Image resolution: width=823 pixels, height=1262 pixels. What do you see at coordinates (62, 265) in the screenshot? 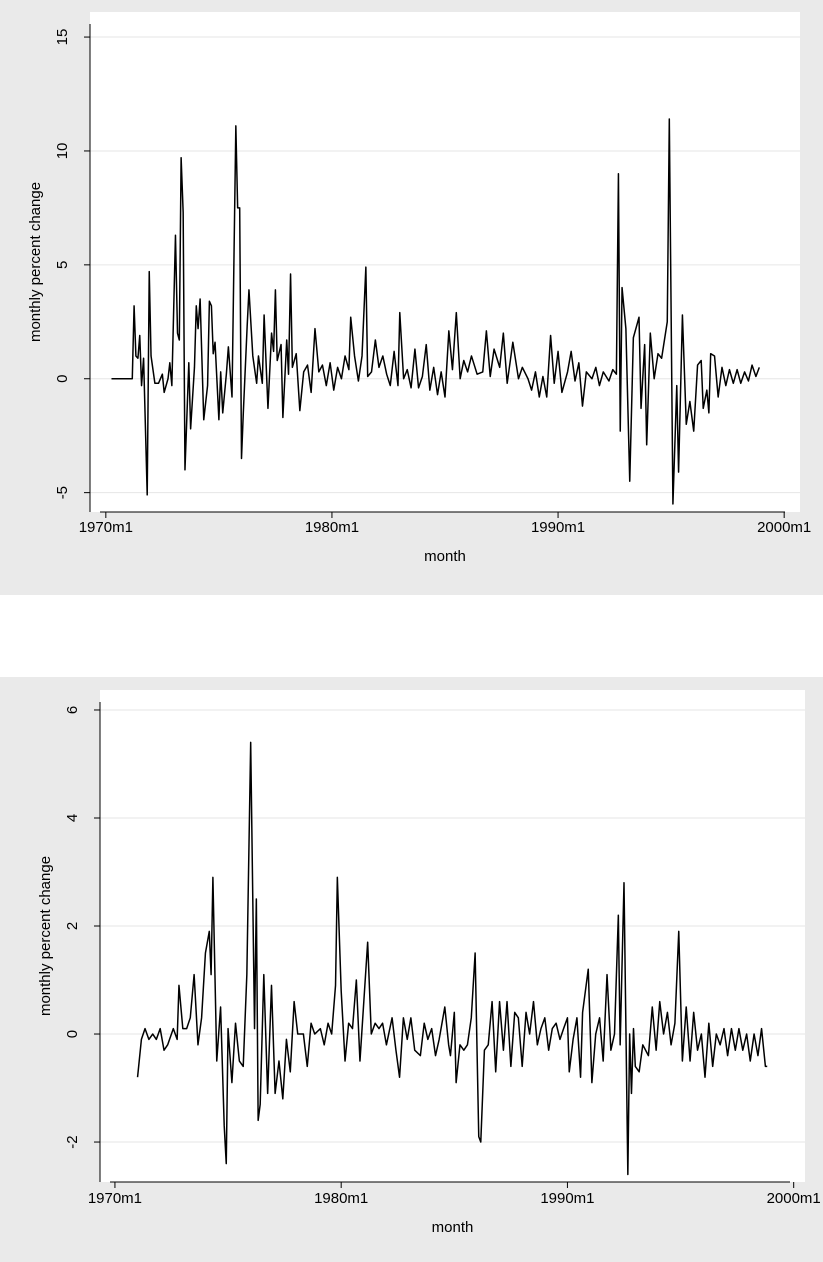
I see `y-tick-label: 5` at bounding box center [62, 265].